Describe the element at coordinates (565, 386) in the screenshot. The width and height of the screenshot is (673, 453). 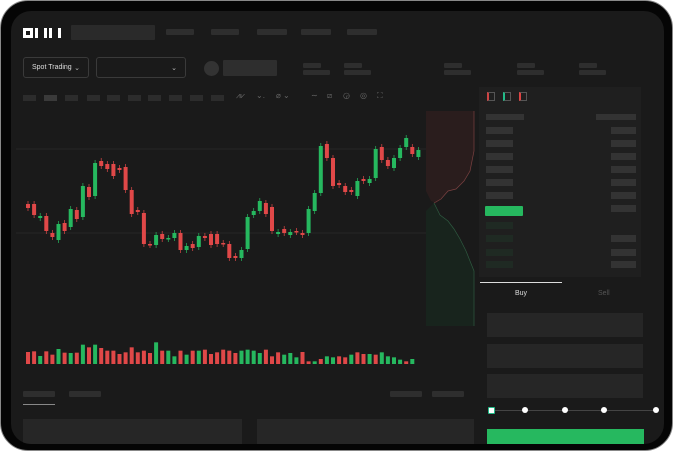
I see `total-input` at that location.